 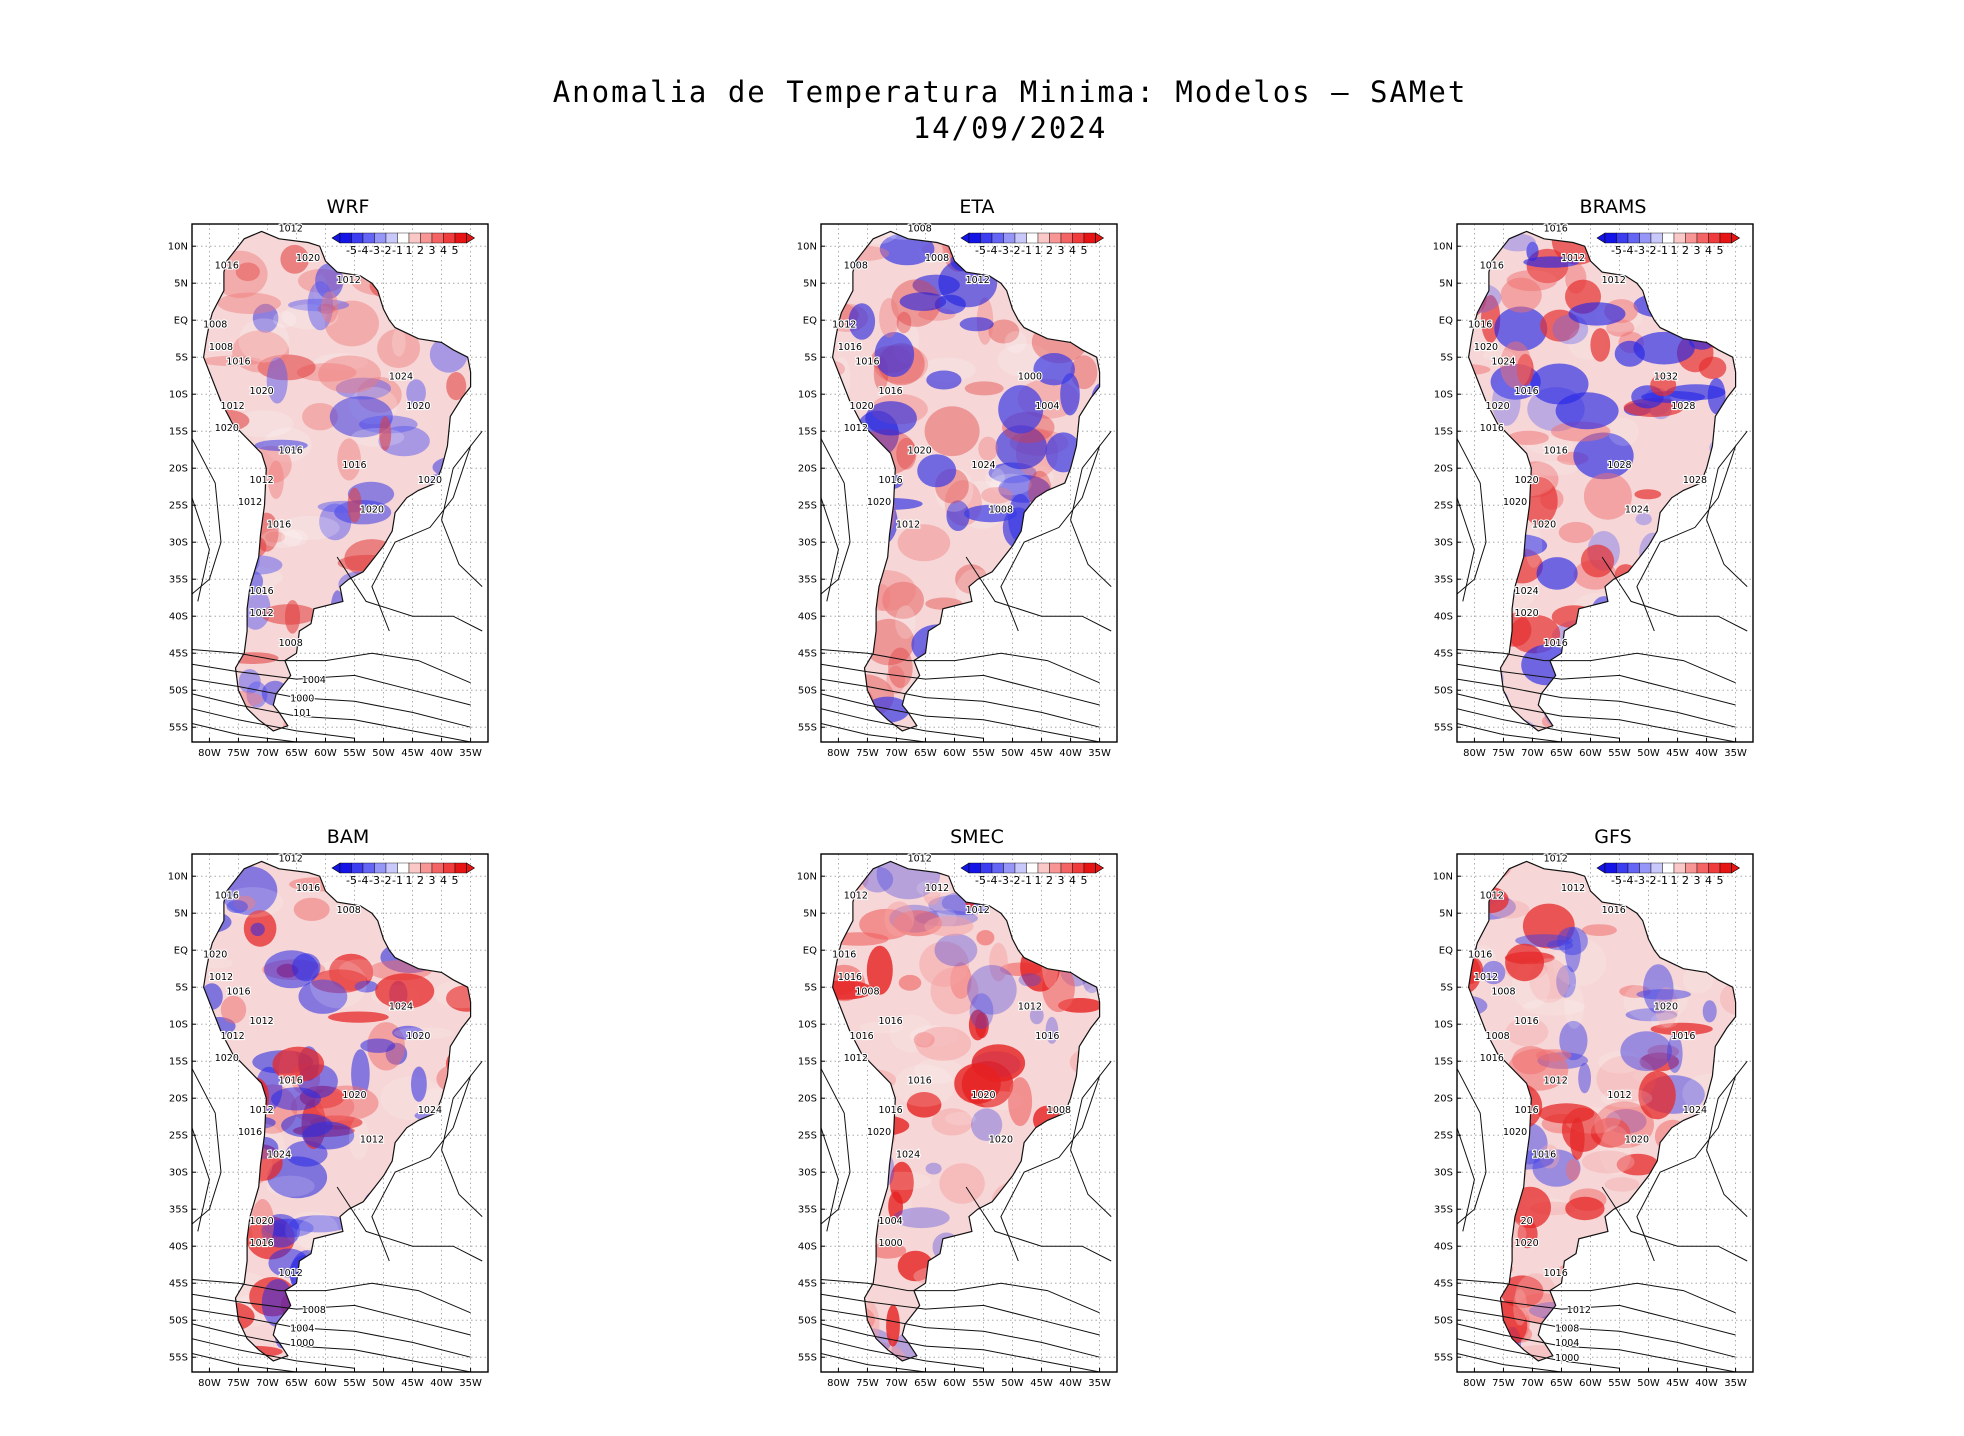 I want to click on lon-tick-label: 60W, so click(x=325, y=1383).